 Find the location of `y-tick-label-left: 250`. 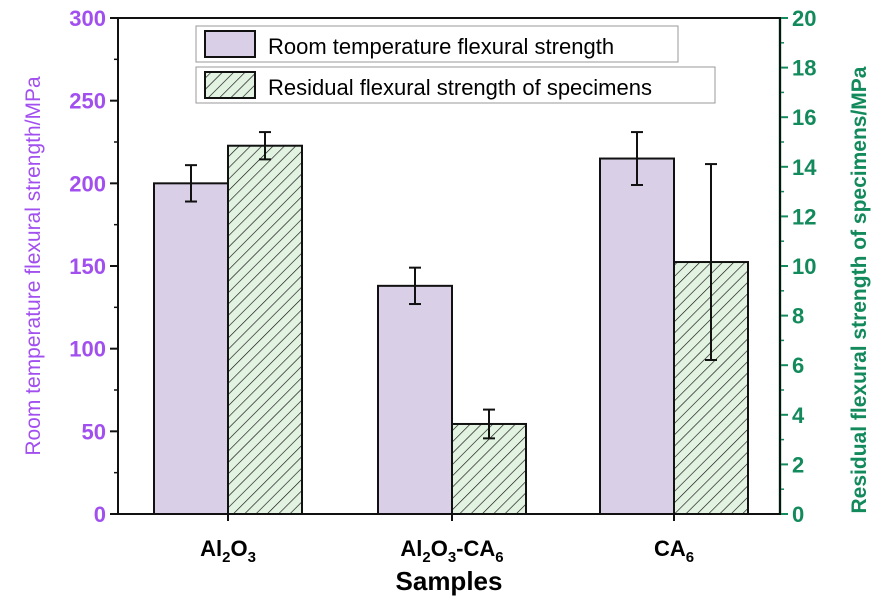

y-tick-label-left: 250 is located at coordinates (87, 101).